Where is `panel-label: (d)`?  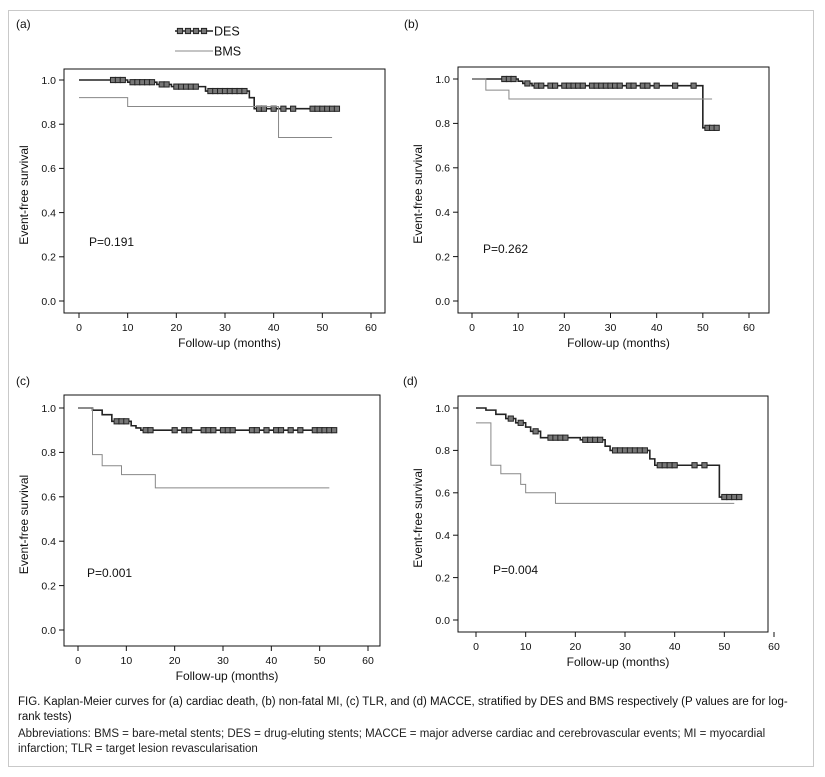 panel-label: (d) is located at coordinates (410, 381).